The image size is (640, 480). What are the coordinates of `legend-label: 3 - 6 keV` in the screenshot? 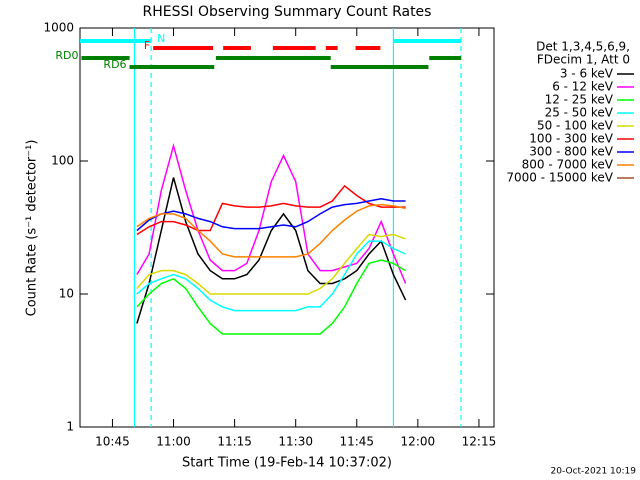 It's located at (587, 74).